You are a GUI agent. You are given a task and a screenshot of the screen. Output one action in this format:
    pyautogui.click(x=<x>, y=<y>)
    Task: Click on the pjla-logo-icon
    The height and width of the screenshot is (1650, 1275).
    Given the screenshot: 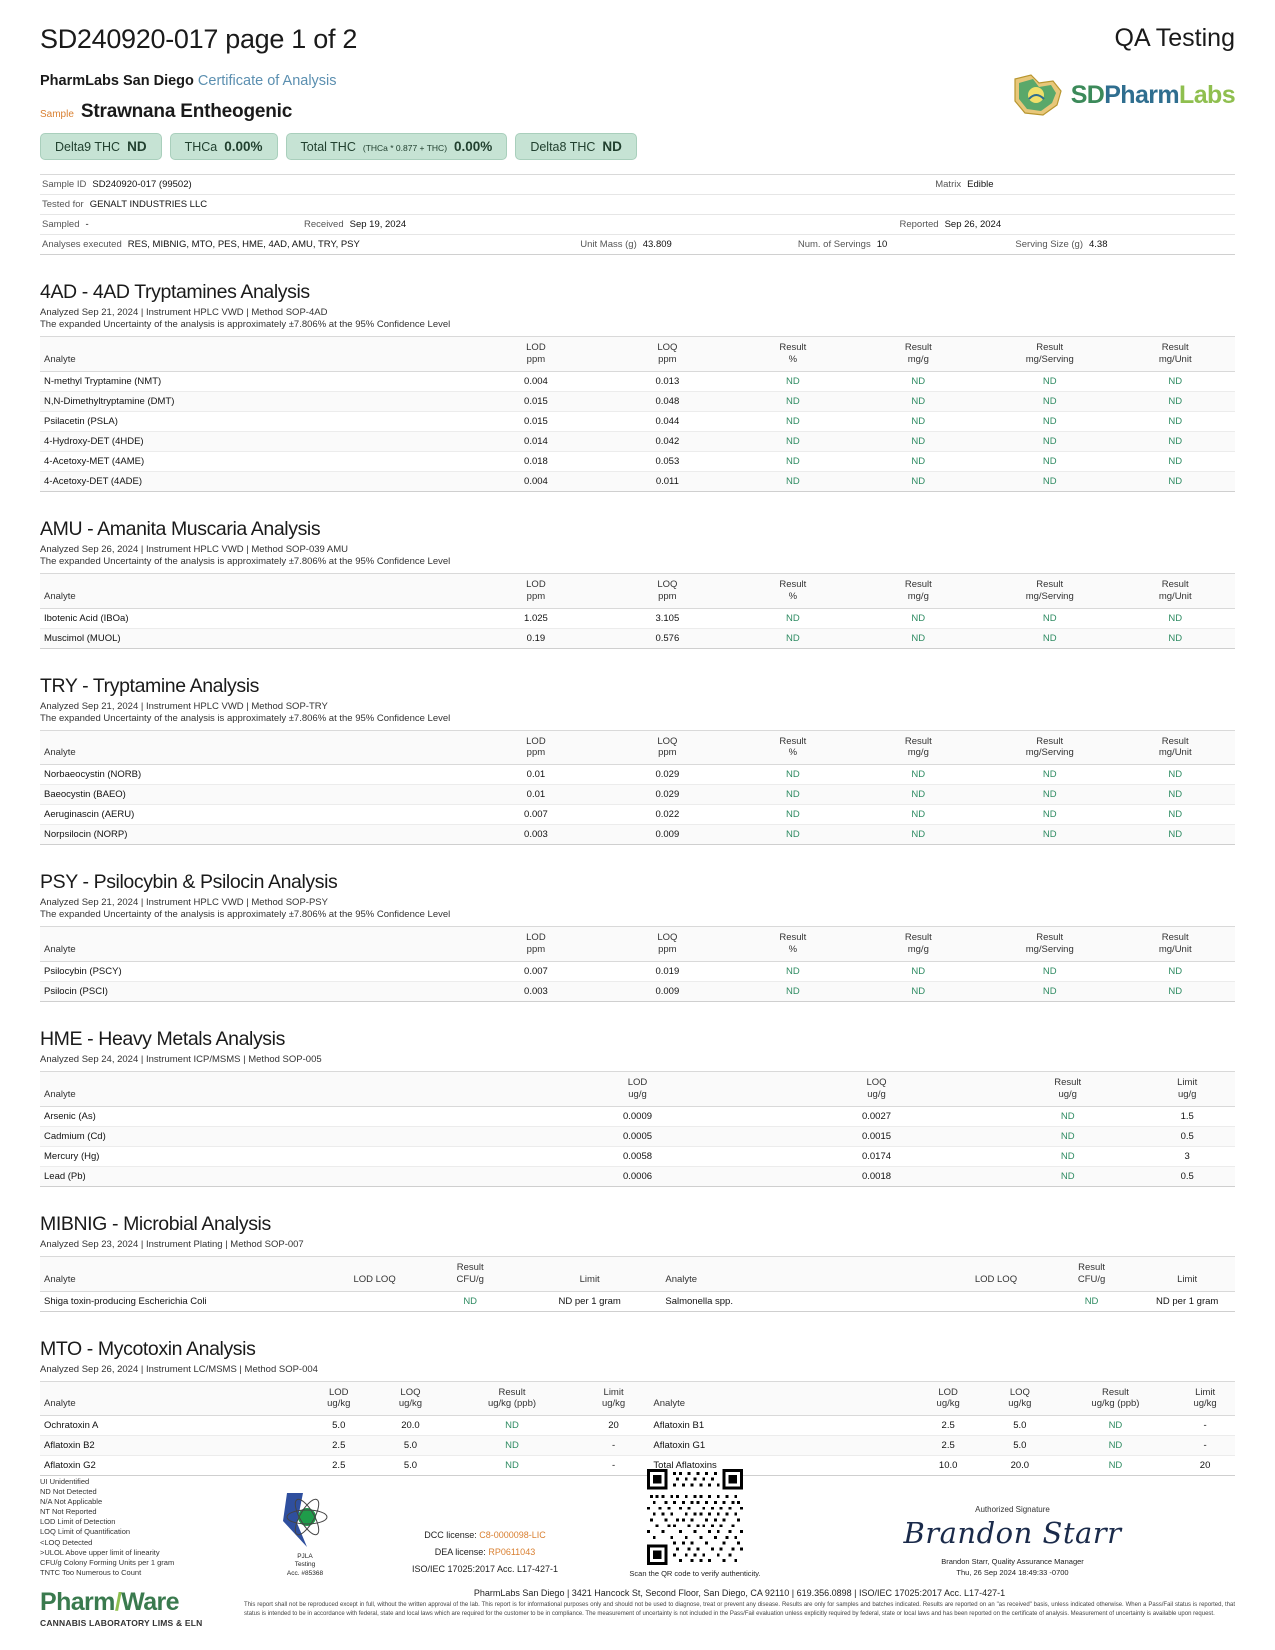 What is the action you would take?
    pyautogui.click(x=305, y=1520)
    